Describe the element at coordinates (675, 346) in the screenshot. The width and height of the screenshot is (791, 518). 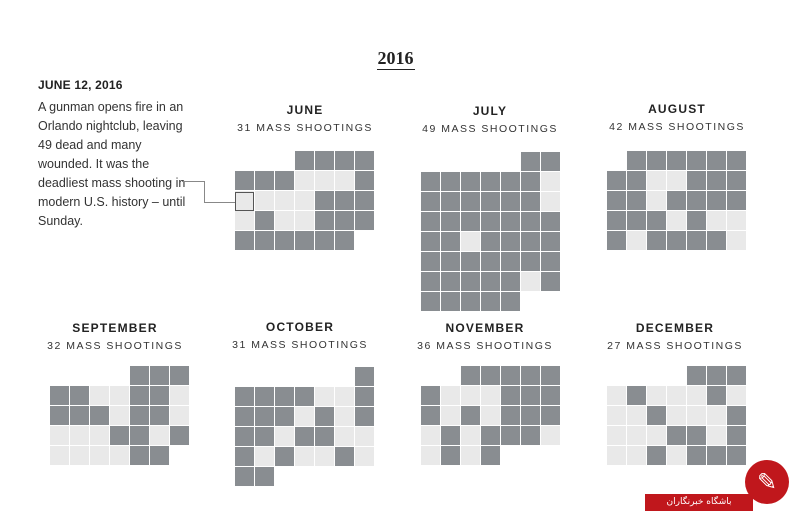
I see `month-count: 27 MASS SHOOTINGS` at that location.